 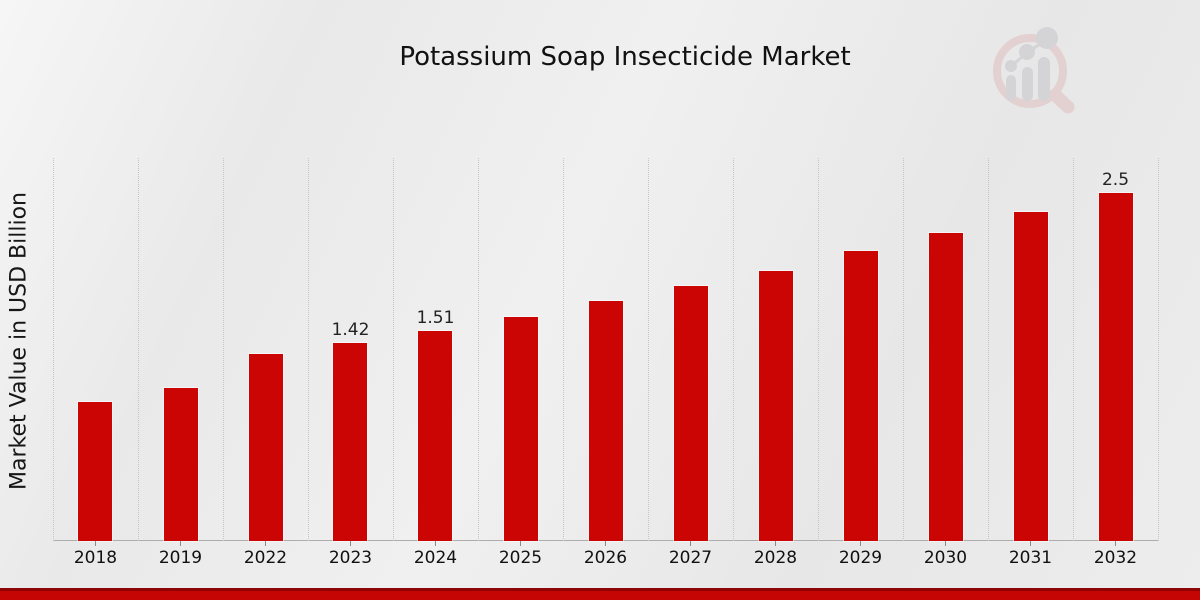 I want to click on bar-2031, so click(x=1030, y=376).